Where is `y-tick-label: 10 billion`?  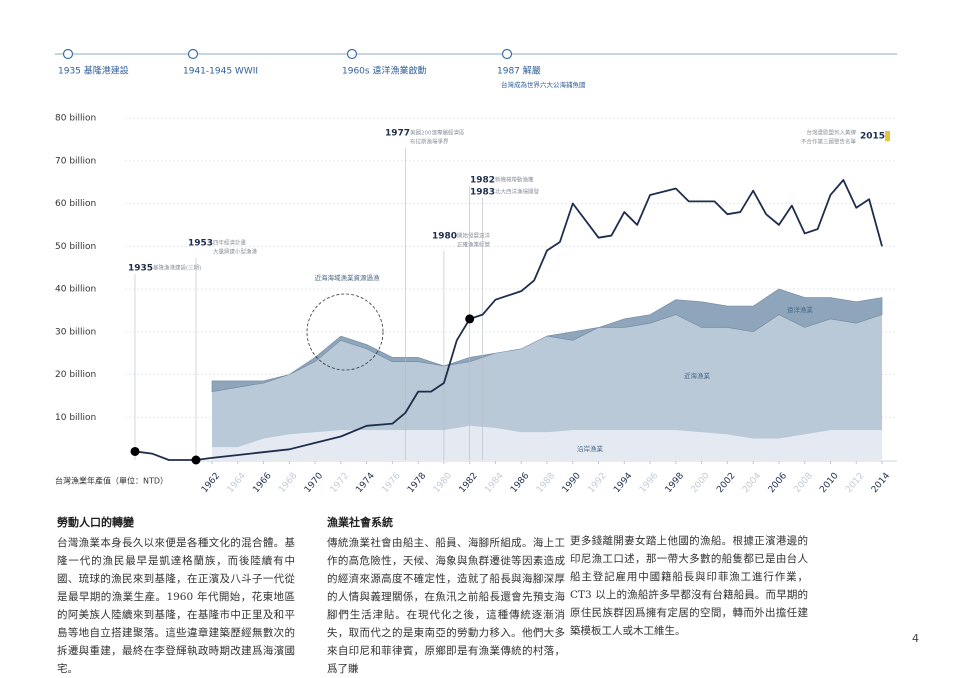 y-tick-label: 10 billion is located at coordinates (75, 418).